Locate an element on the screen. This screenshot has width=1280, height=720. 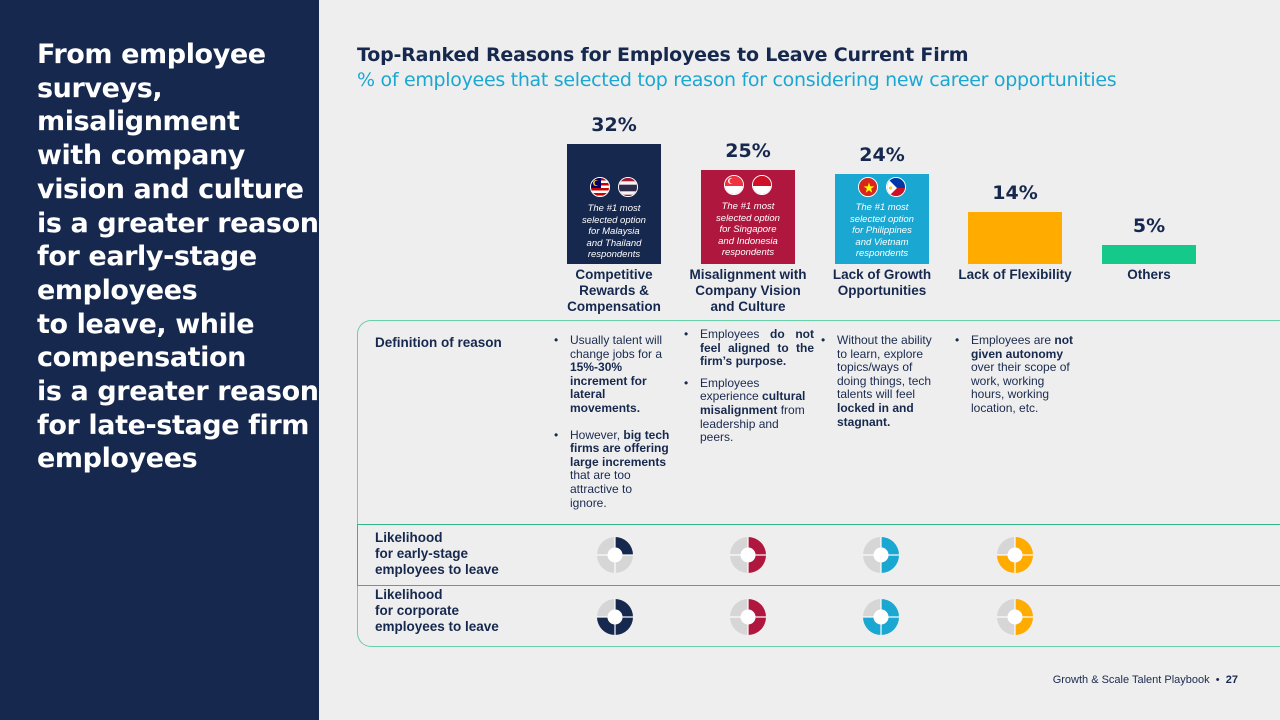
likelihood-early-lack-of-flexibility is located at coordinates (1015, 555).